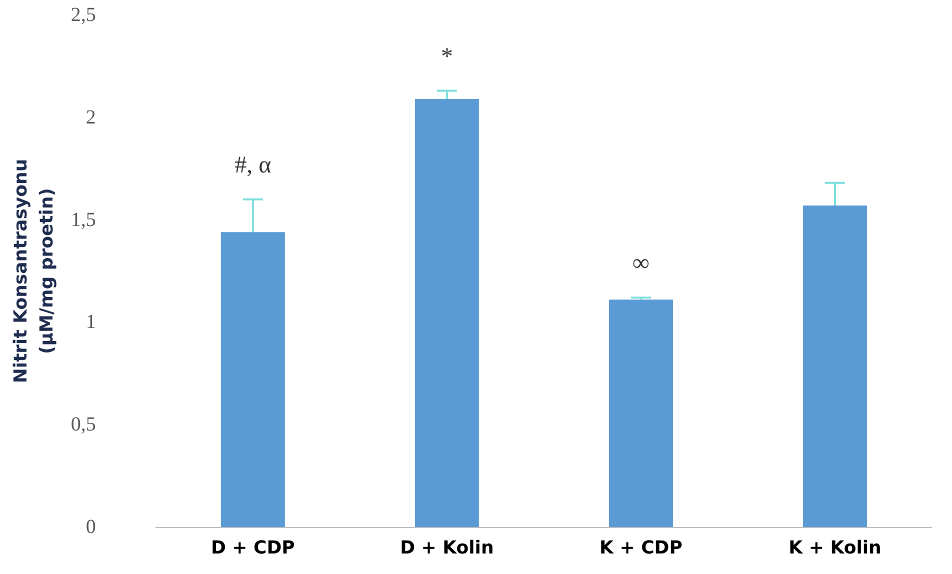 The width and height of the screenshot is (952, 574). What do you see at coordinates (83, 219) in the screenshot?
I see `y-tick-label: 1,5` at bounding box center [83, 219].